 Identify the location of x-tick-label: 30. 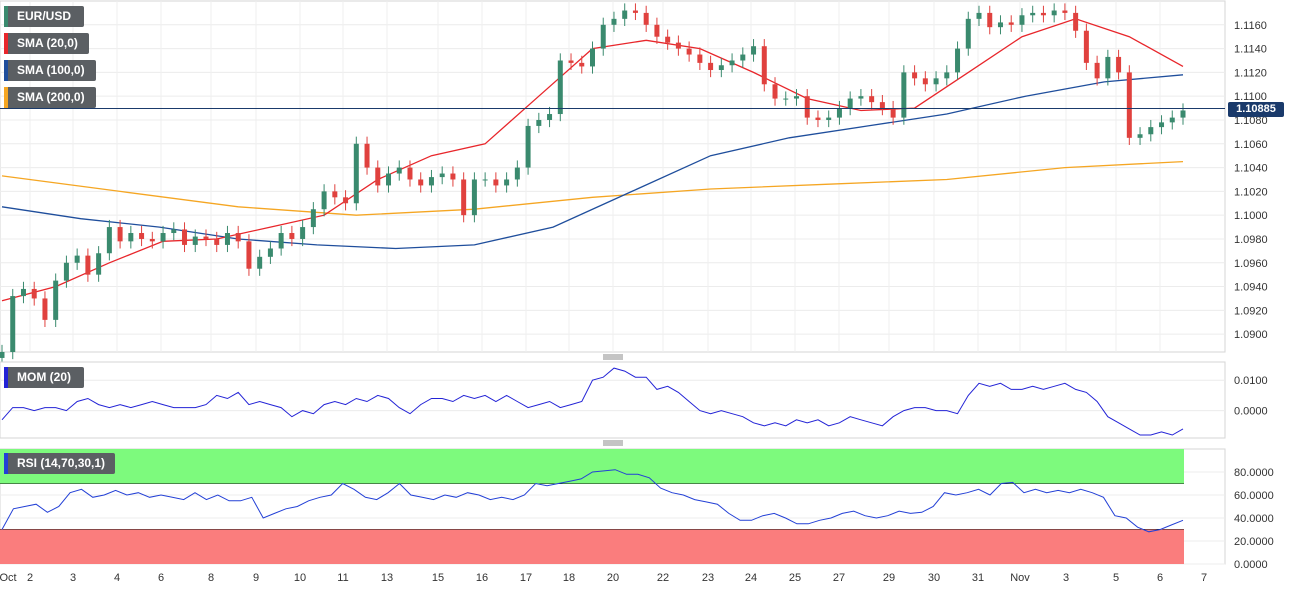
(934, 578).